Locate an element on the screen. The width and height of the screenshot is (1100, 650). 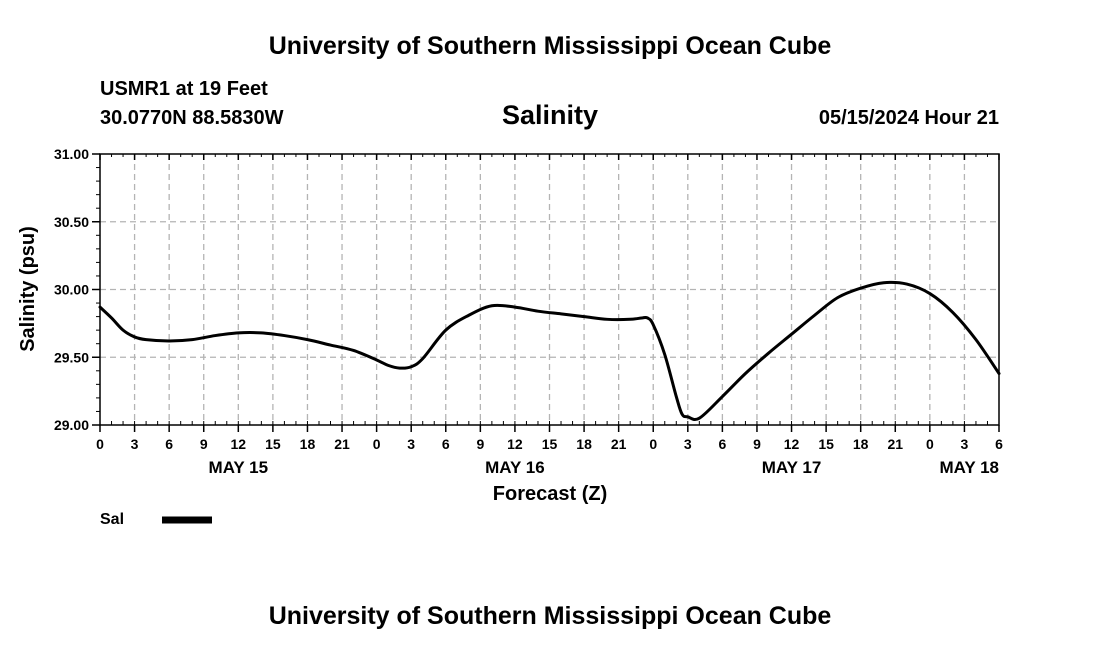
station-label: USMR1 at 19 Feet is located at coordinates (184, 89).